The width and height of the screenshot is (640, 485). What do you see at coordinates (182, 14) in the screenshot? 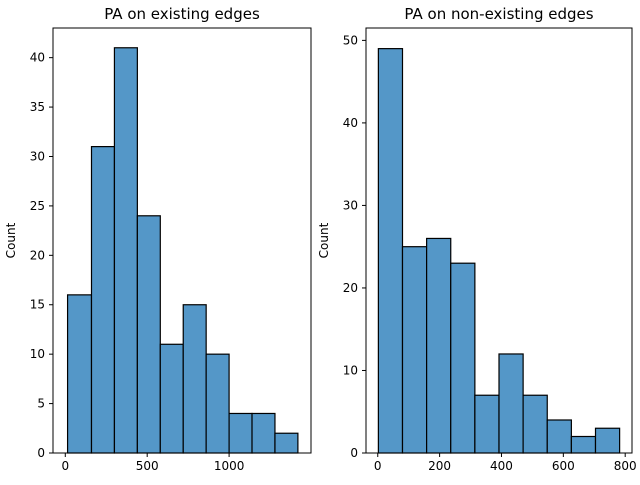
I see `chart-title-existing: PA on existing edges` at bounding box center [182, 14].